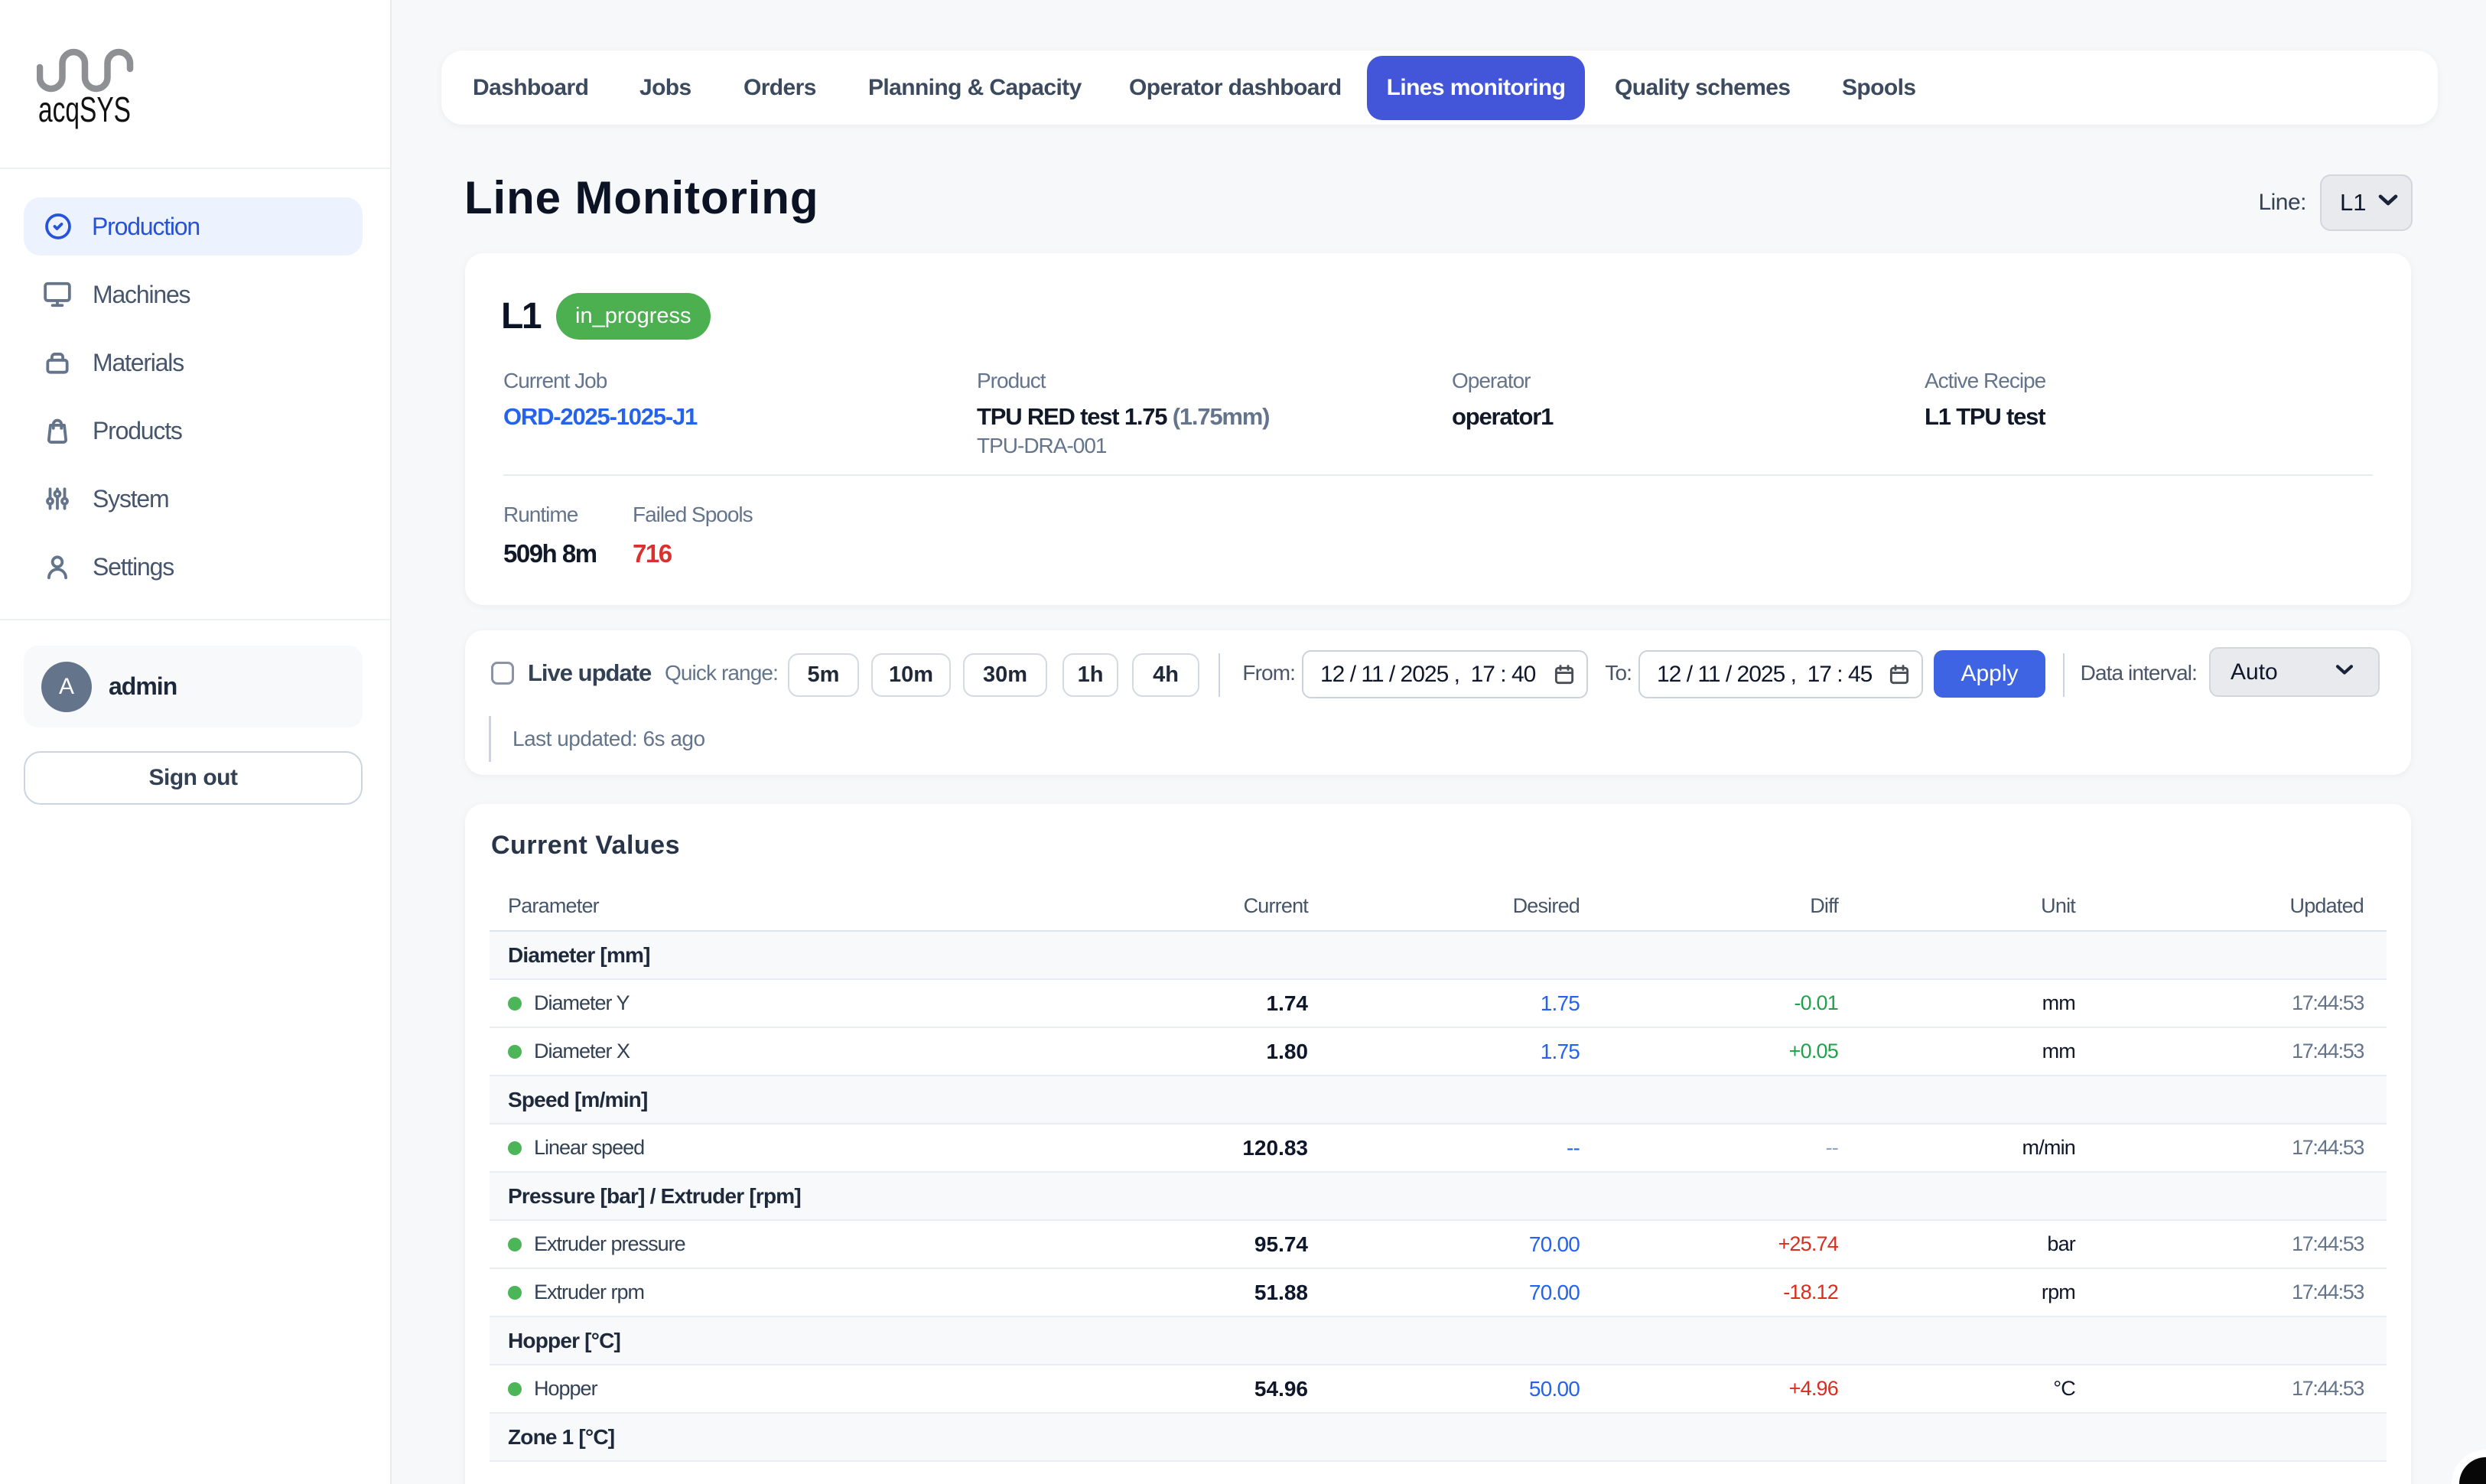  I want to click on svg-text: acqSYS, so click(84, 109).